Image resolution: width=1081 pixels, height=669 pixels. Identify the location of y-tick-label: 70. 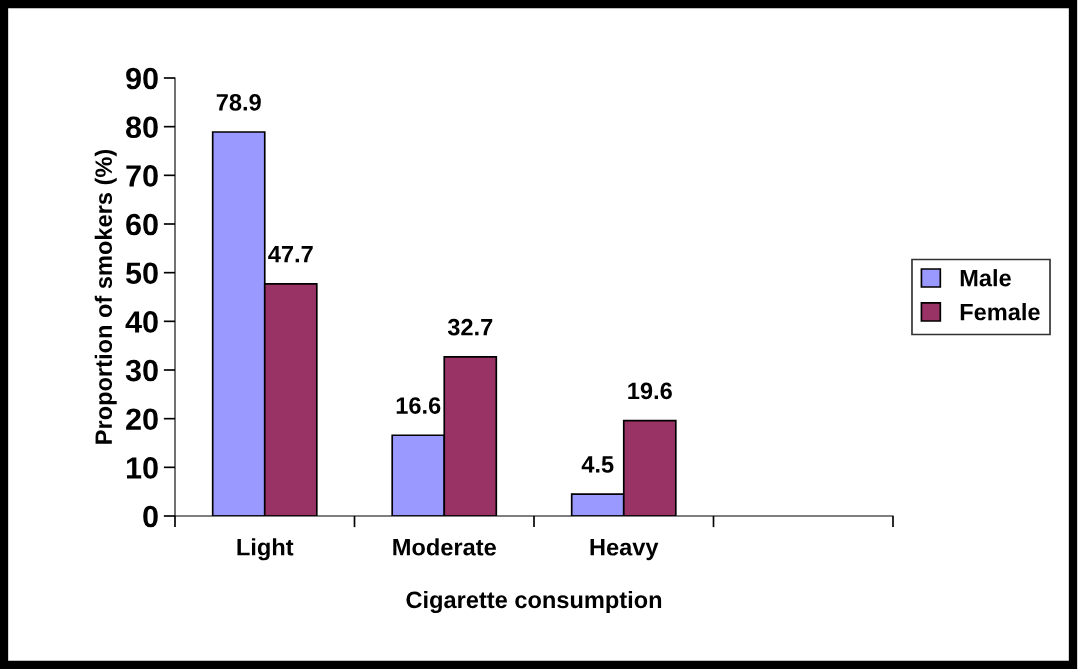
(142, 176).